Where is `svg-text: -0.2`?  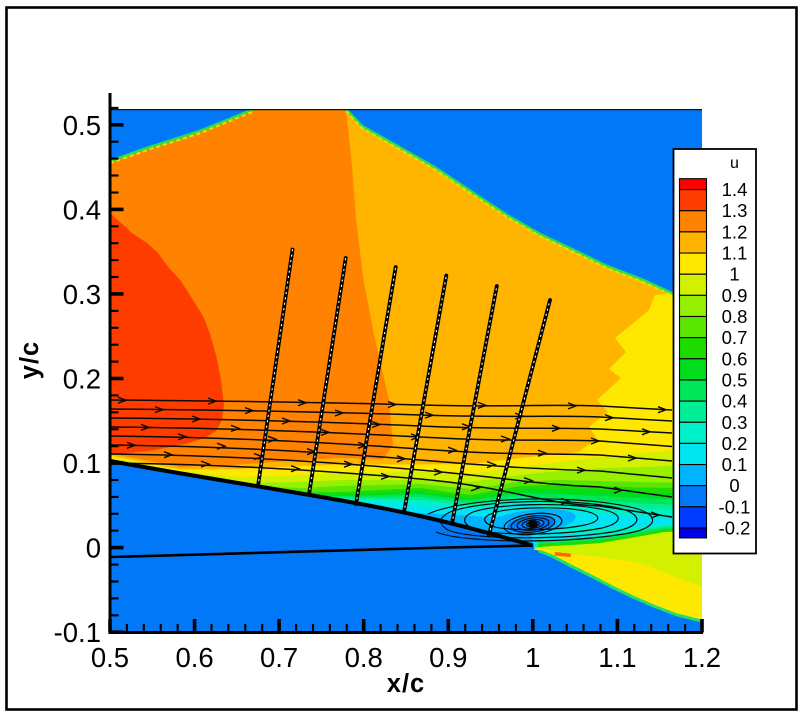 svg-text: -0.2 is located at coordinates (735, 528).